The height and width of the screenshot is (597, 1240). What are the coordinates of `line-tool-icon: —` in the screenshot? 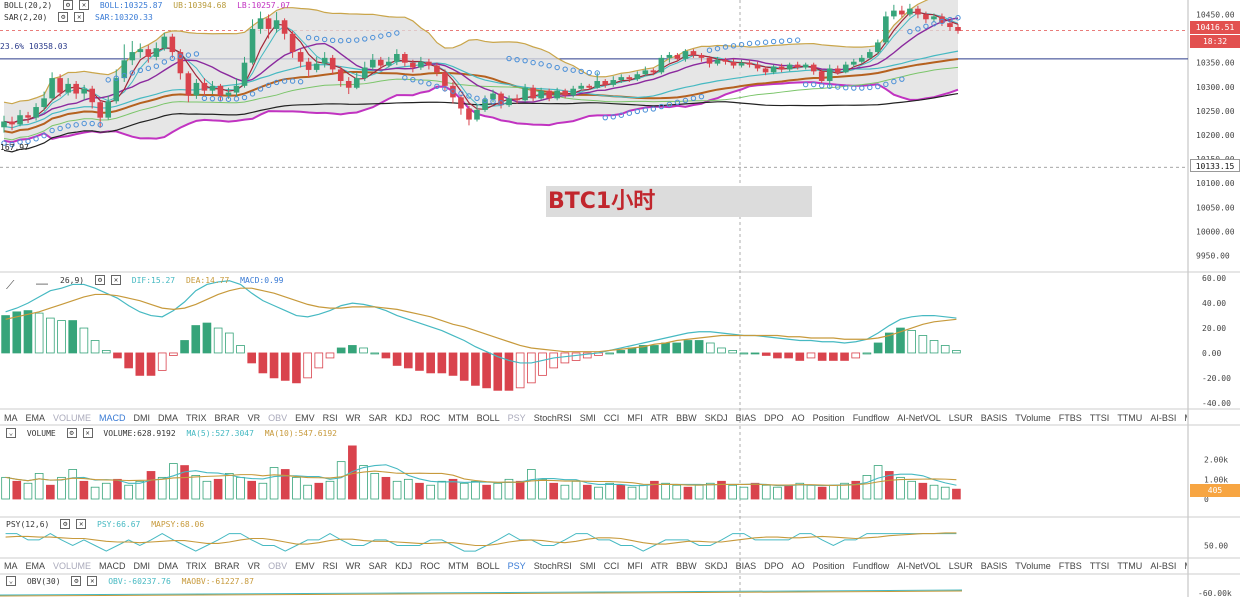 It's located at (42, 283).